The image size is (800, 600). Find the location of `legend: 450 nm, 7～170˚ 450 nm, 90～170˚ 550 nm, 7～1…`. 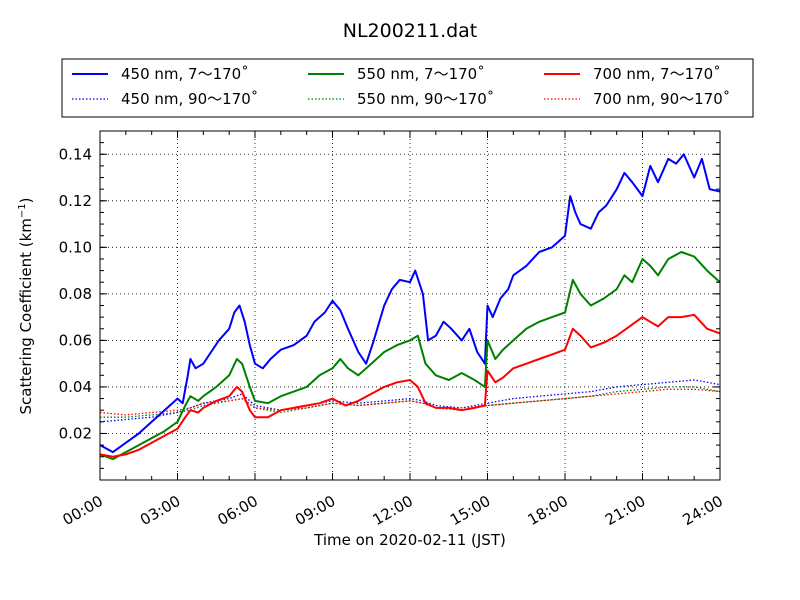

legend: 450 nm, 7～170˚ 450 nm, 90～170˚ 550 nm, 7～1… is located at coordinates (407, 88).